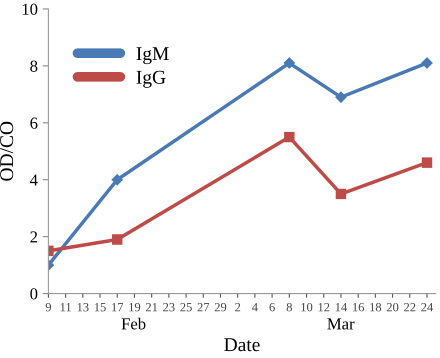 The height and width of the screenshot is (358, 440). I want to click on y-tick-label: 2, so click(34, 236).